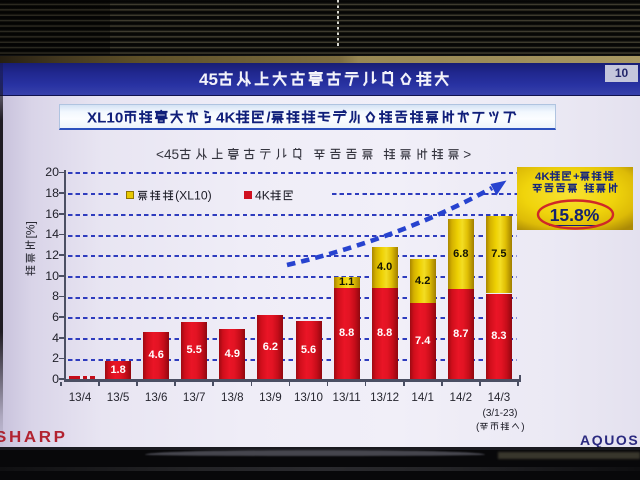 The height and width of the screenshot is (480, 640). Describe the element at coordinates (208, 79) in the screenshot. I see `svg-text: 45` at that location.